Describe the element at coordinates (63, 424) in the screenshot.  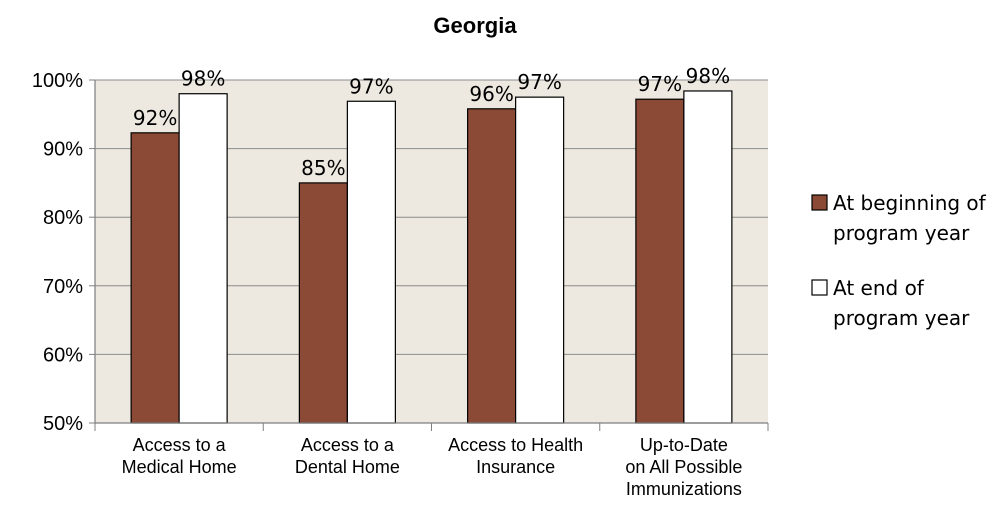
I see `y-tick-label: 50%` at that location.